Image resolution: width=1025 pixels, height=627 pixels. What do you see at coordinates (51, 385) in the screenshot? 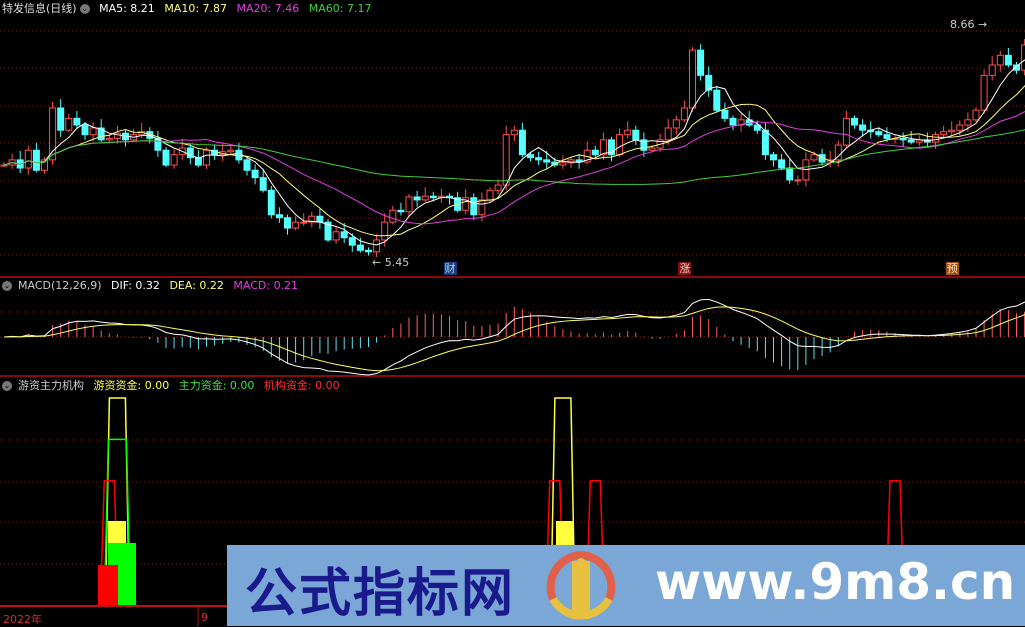
I see `fund-title: 游资主力机构` at bounding box center [51, 385].